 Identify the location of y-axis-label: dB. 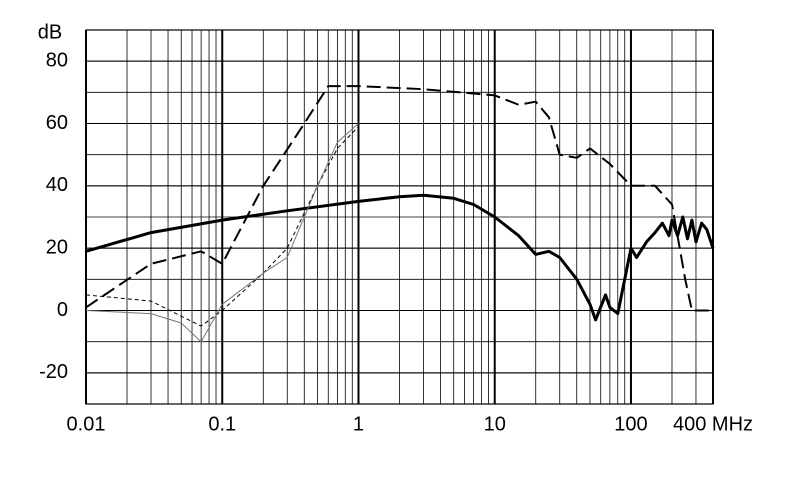
(50, 32).